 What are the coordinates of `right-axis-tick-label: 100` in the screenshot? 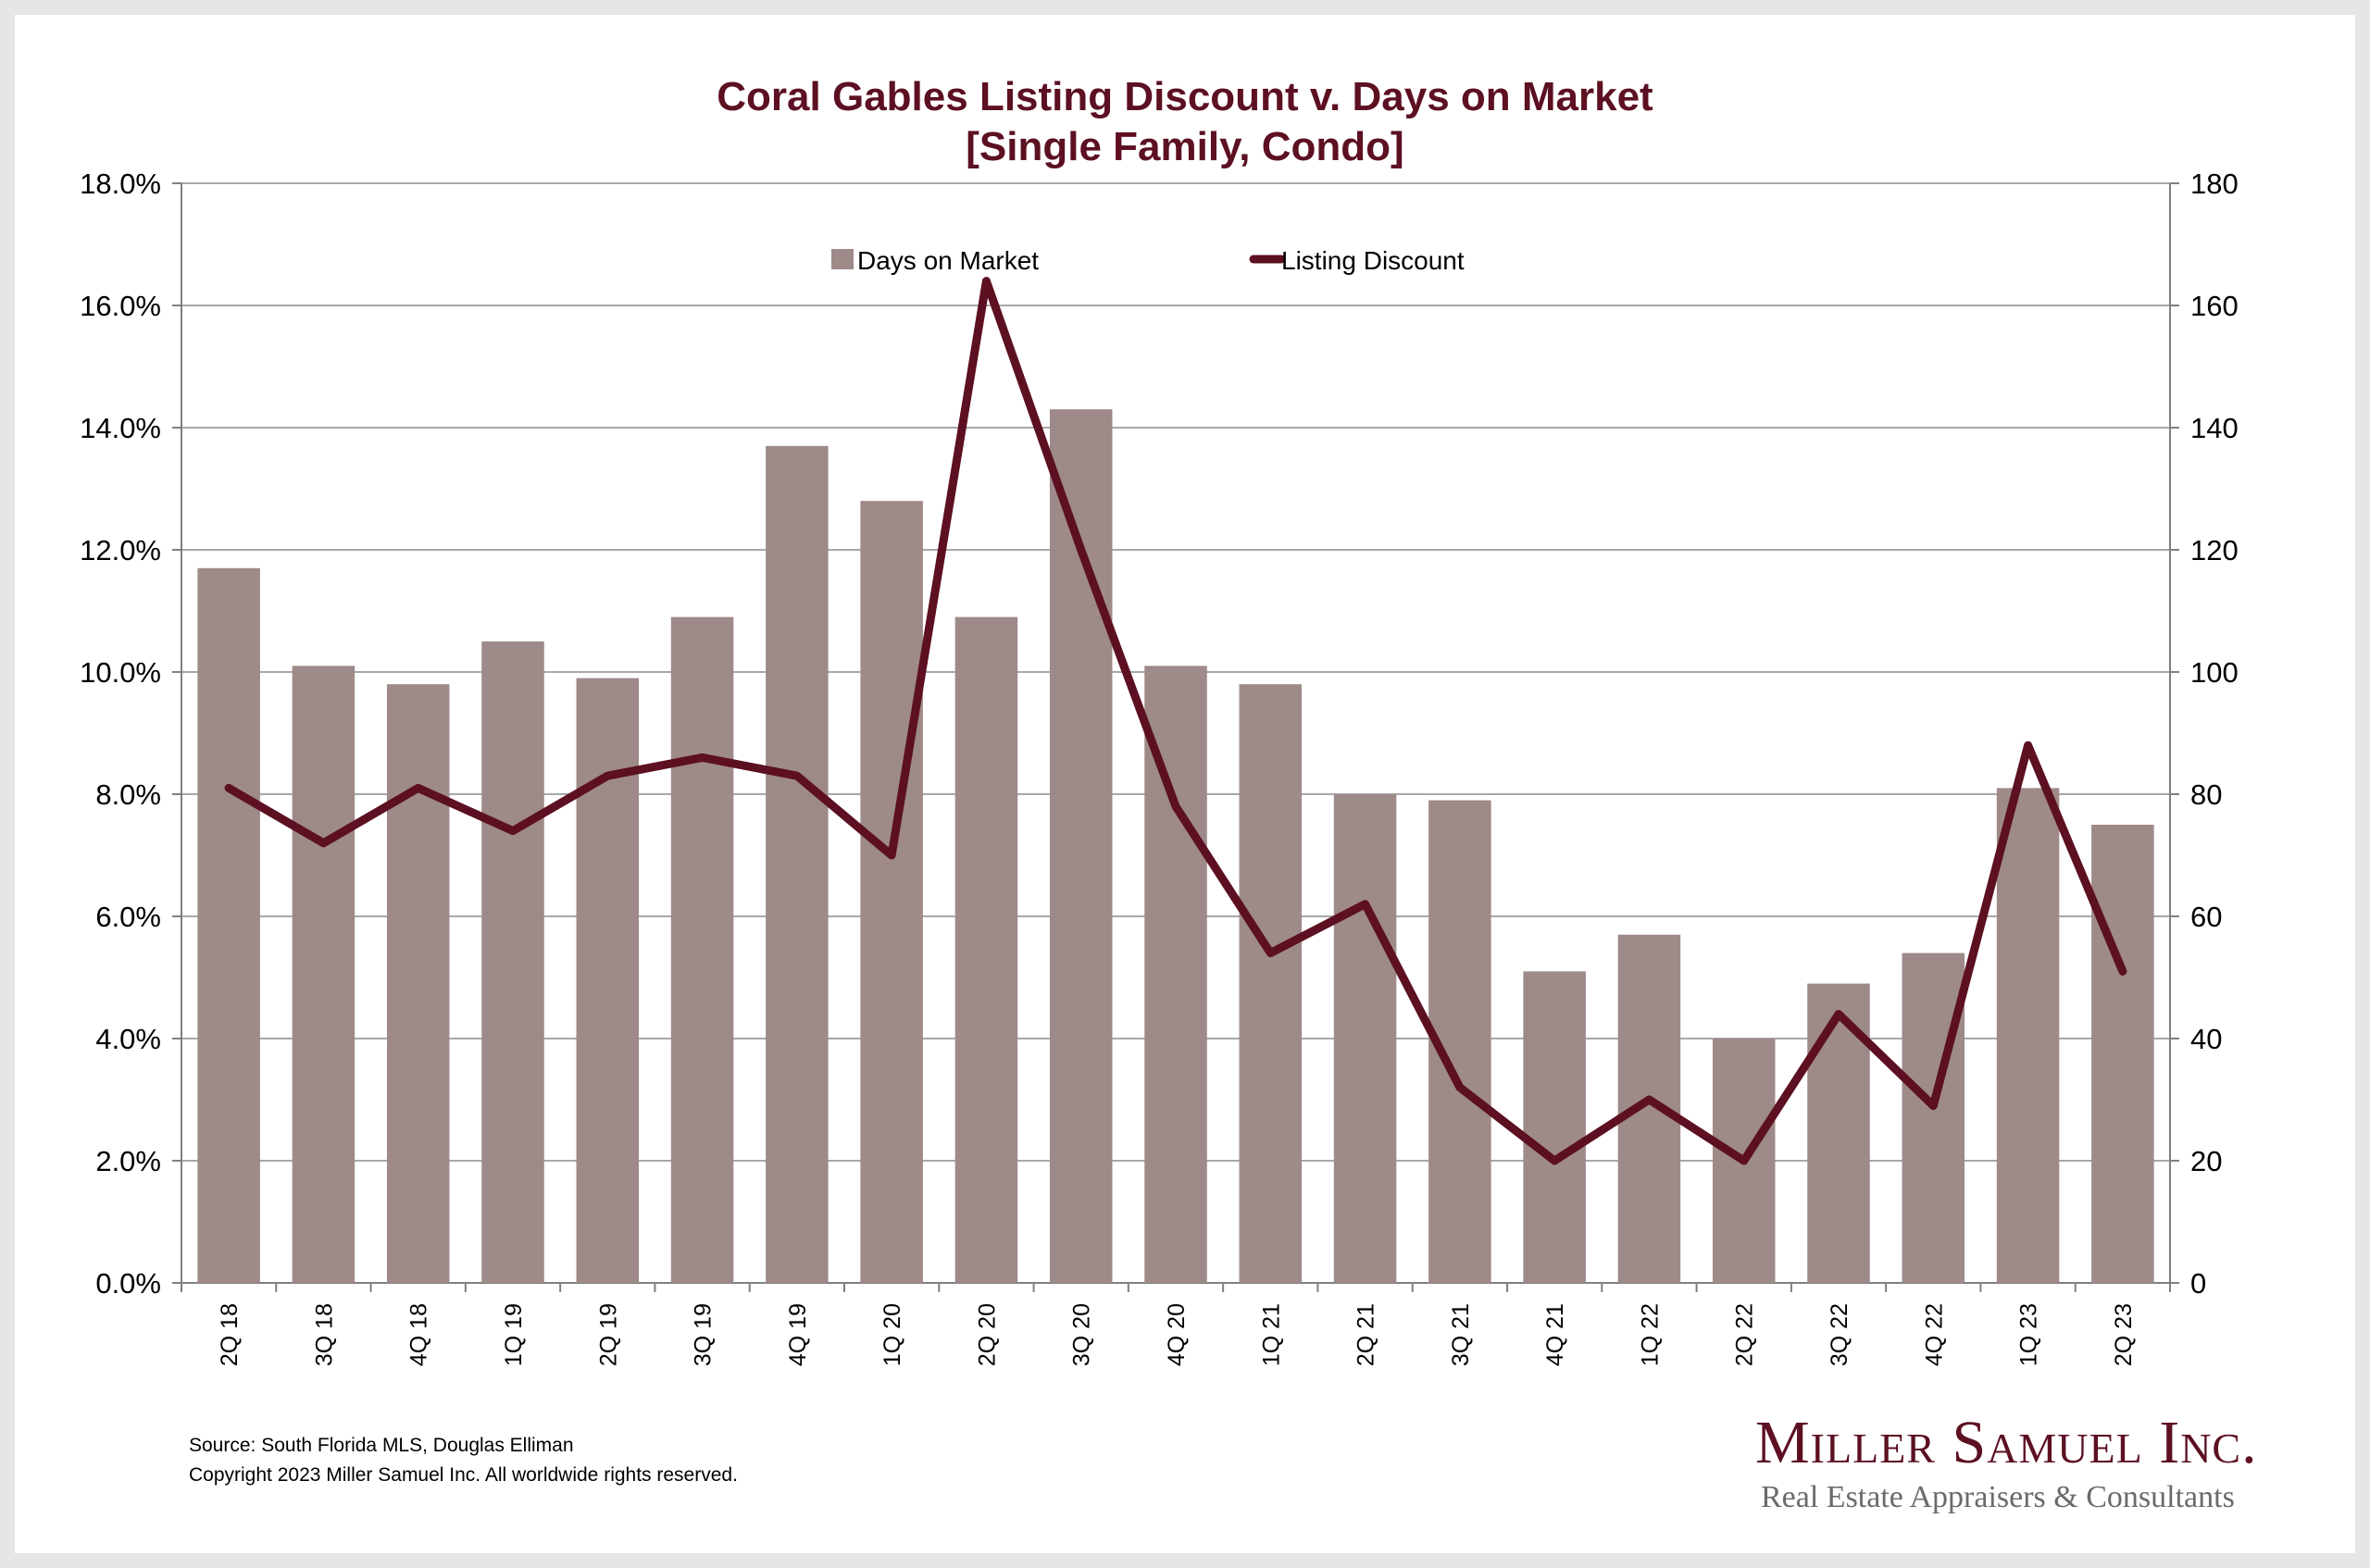 It's located at (2214, 672).